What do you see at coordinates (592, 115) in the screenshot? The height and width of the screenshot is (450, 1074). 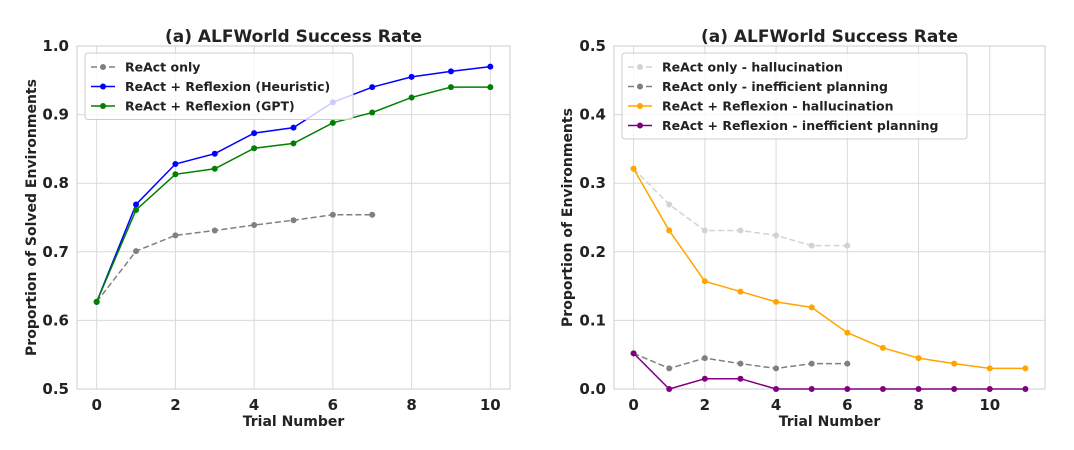 I see `y-tick-label: 0.4` at bounding box center [592, 115].